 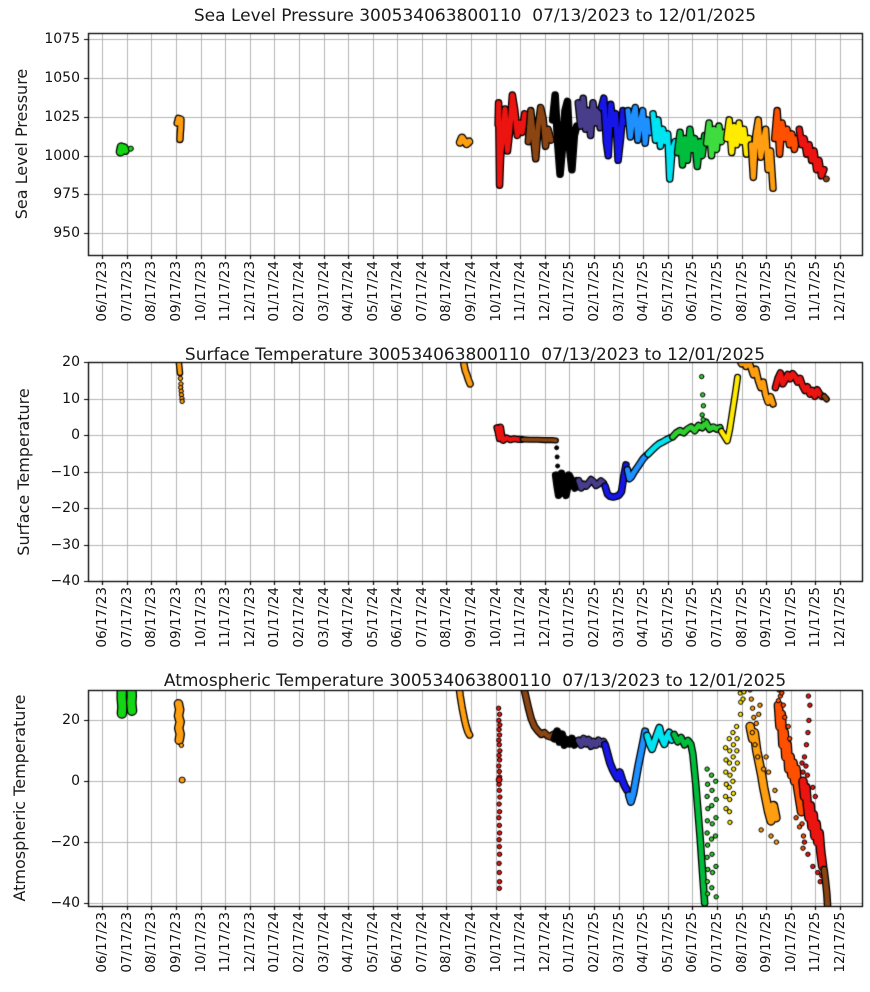 What do you see at coordinates (225, 617) in the screenshot?
I see `x-tick-label: 11/17/23` at bounding box center [225, 617].